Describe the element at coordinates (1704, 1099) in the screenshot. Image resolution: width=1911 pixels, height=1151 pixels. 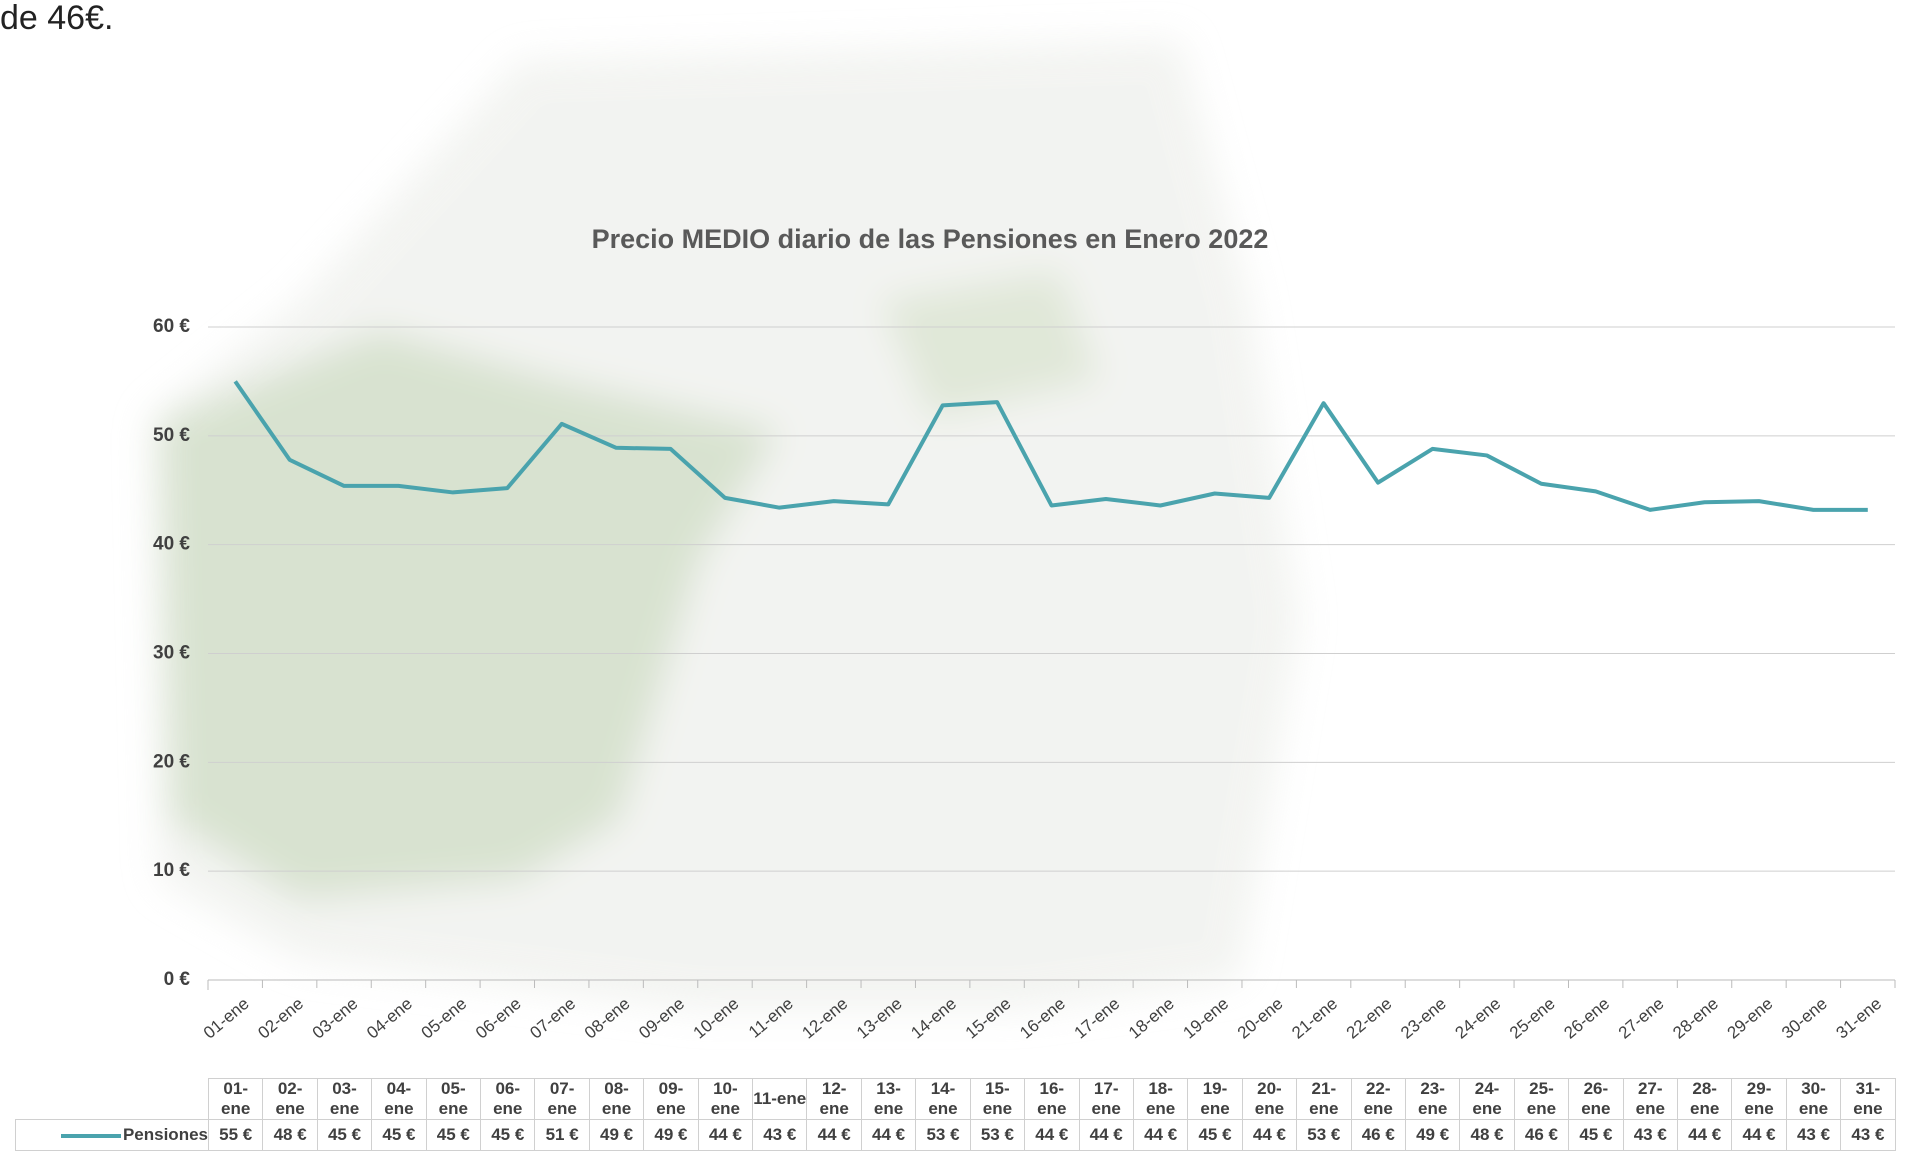
I see `table-category: 28-ene` at that location.